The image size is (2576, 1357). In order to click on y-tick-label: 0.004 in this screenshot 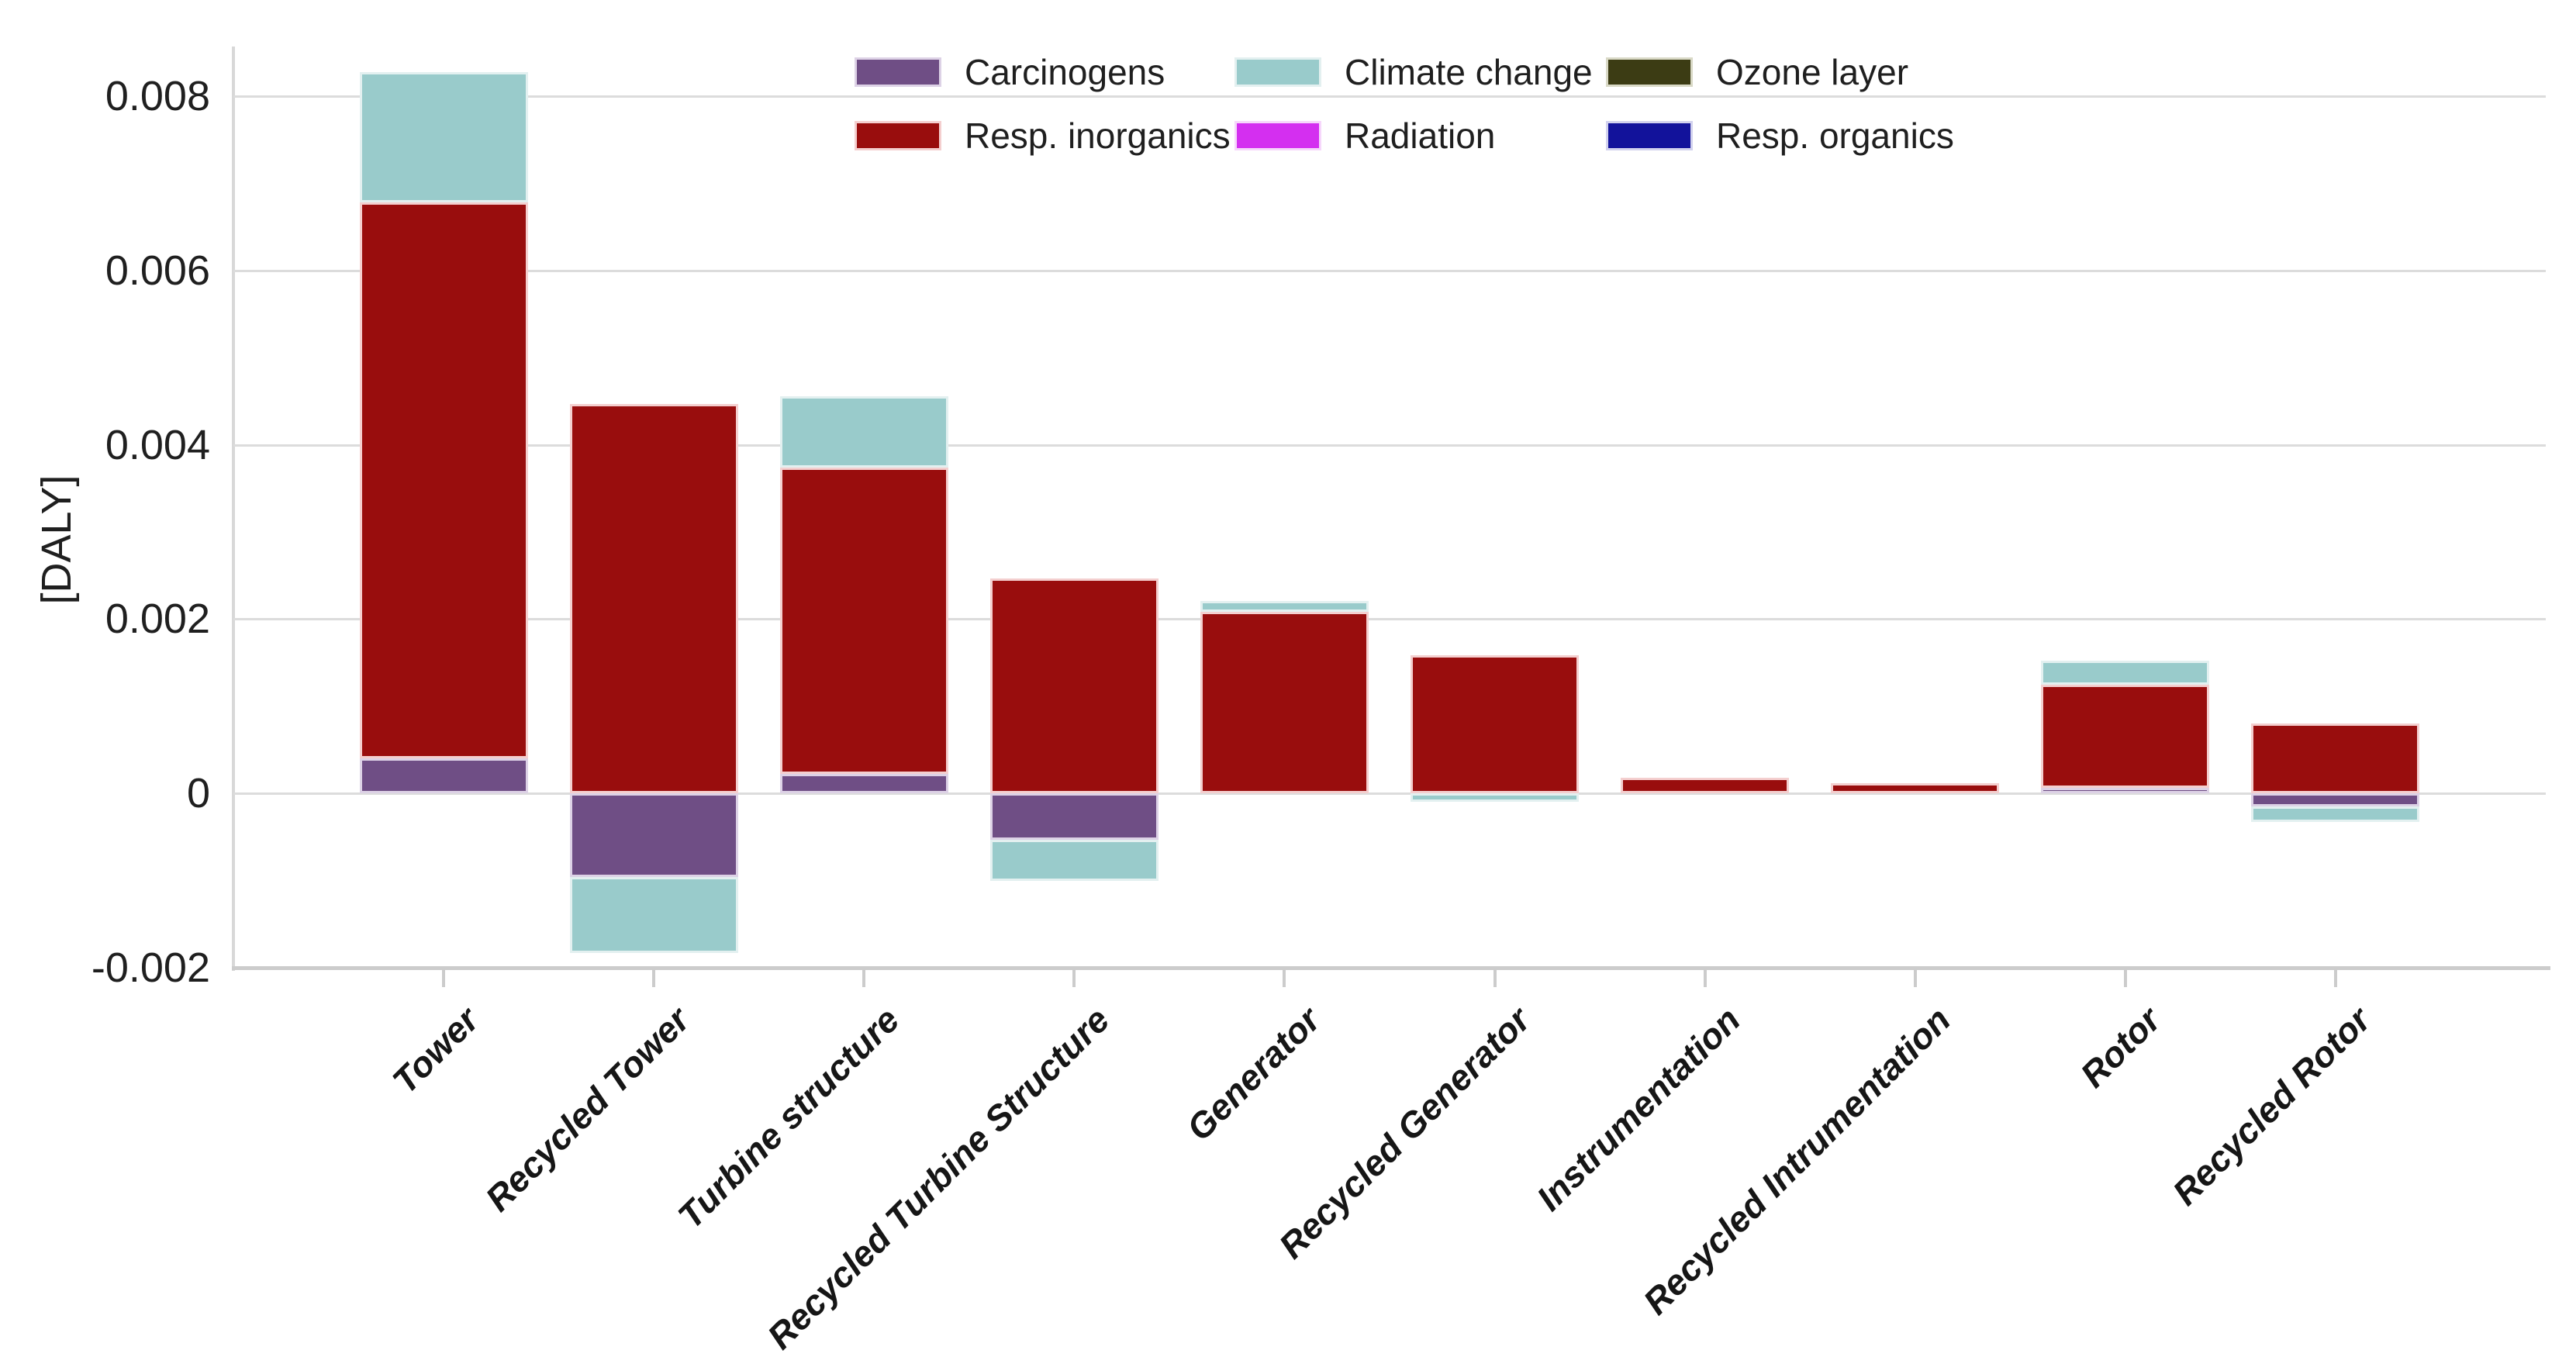, I will do `click(158, 445)`.